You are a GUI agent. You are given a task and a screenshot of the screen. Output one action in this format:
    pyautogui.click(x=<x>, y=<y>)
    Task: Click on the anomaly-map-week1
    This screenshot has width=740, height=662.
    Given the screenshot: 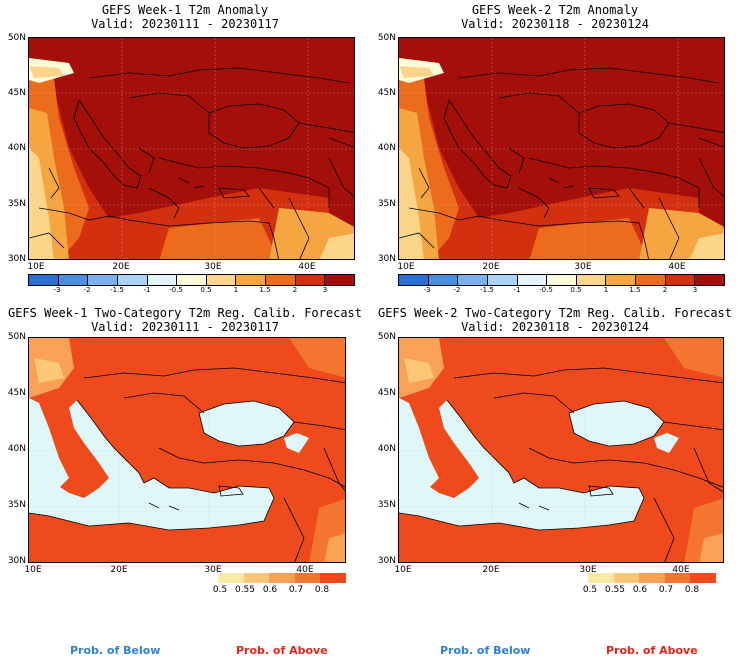 What is the action you would take?
    pyautogui.click(x=191, y=148)
    